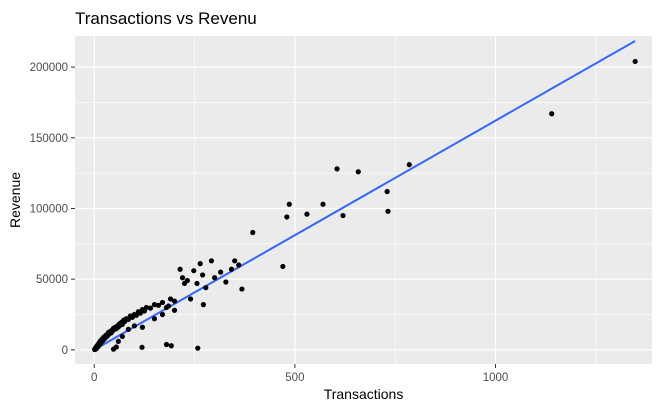 The width and height of the screenshot is (661, 408). Describe the element at coordinates (496, 378) in the screenshot. I see `x-tick-label: 1000` at that location.